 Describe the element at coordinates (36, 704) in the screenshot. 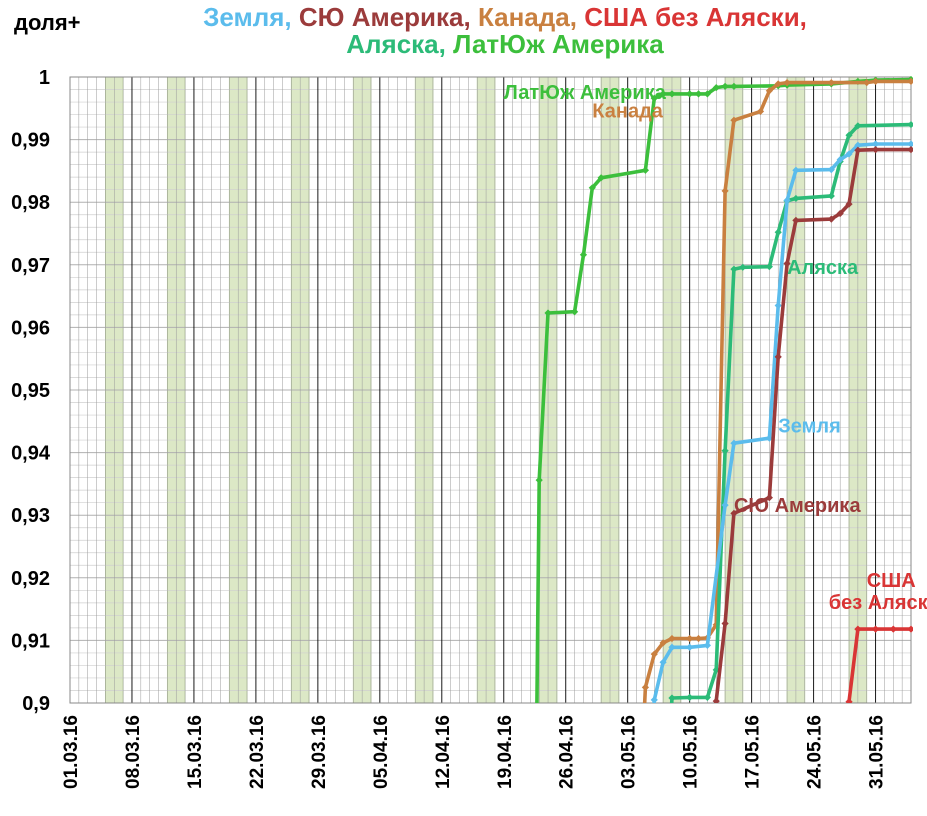

I see `y-tick-label: 0,9` at that location.